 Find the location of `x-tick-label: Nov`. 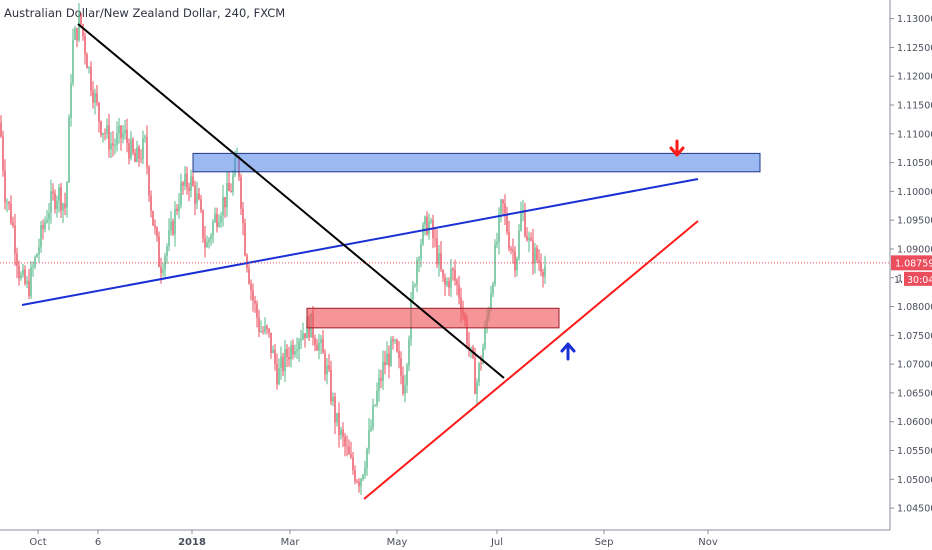

x-tick-label: Nov is located at coordinates (708, 542).